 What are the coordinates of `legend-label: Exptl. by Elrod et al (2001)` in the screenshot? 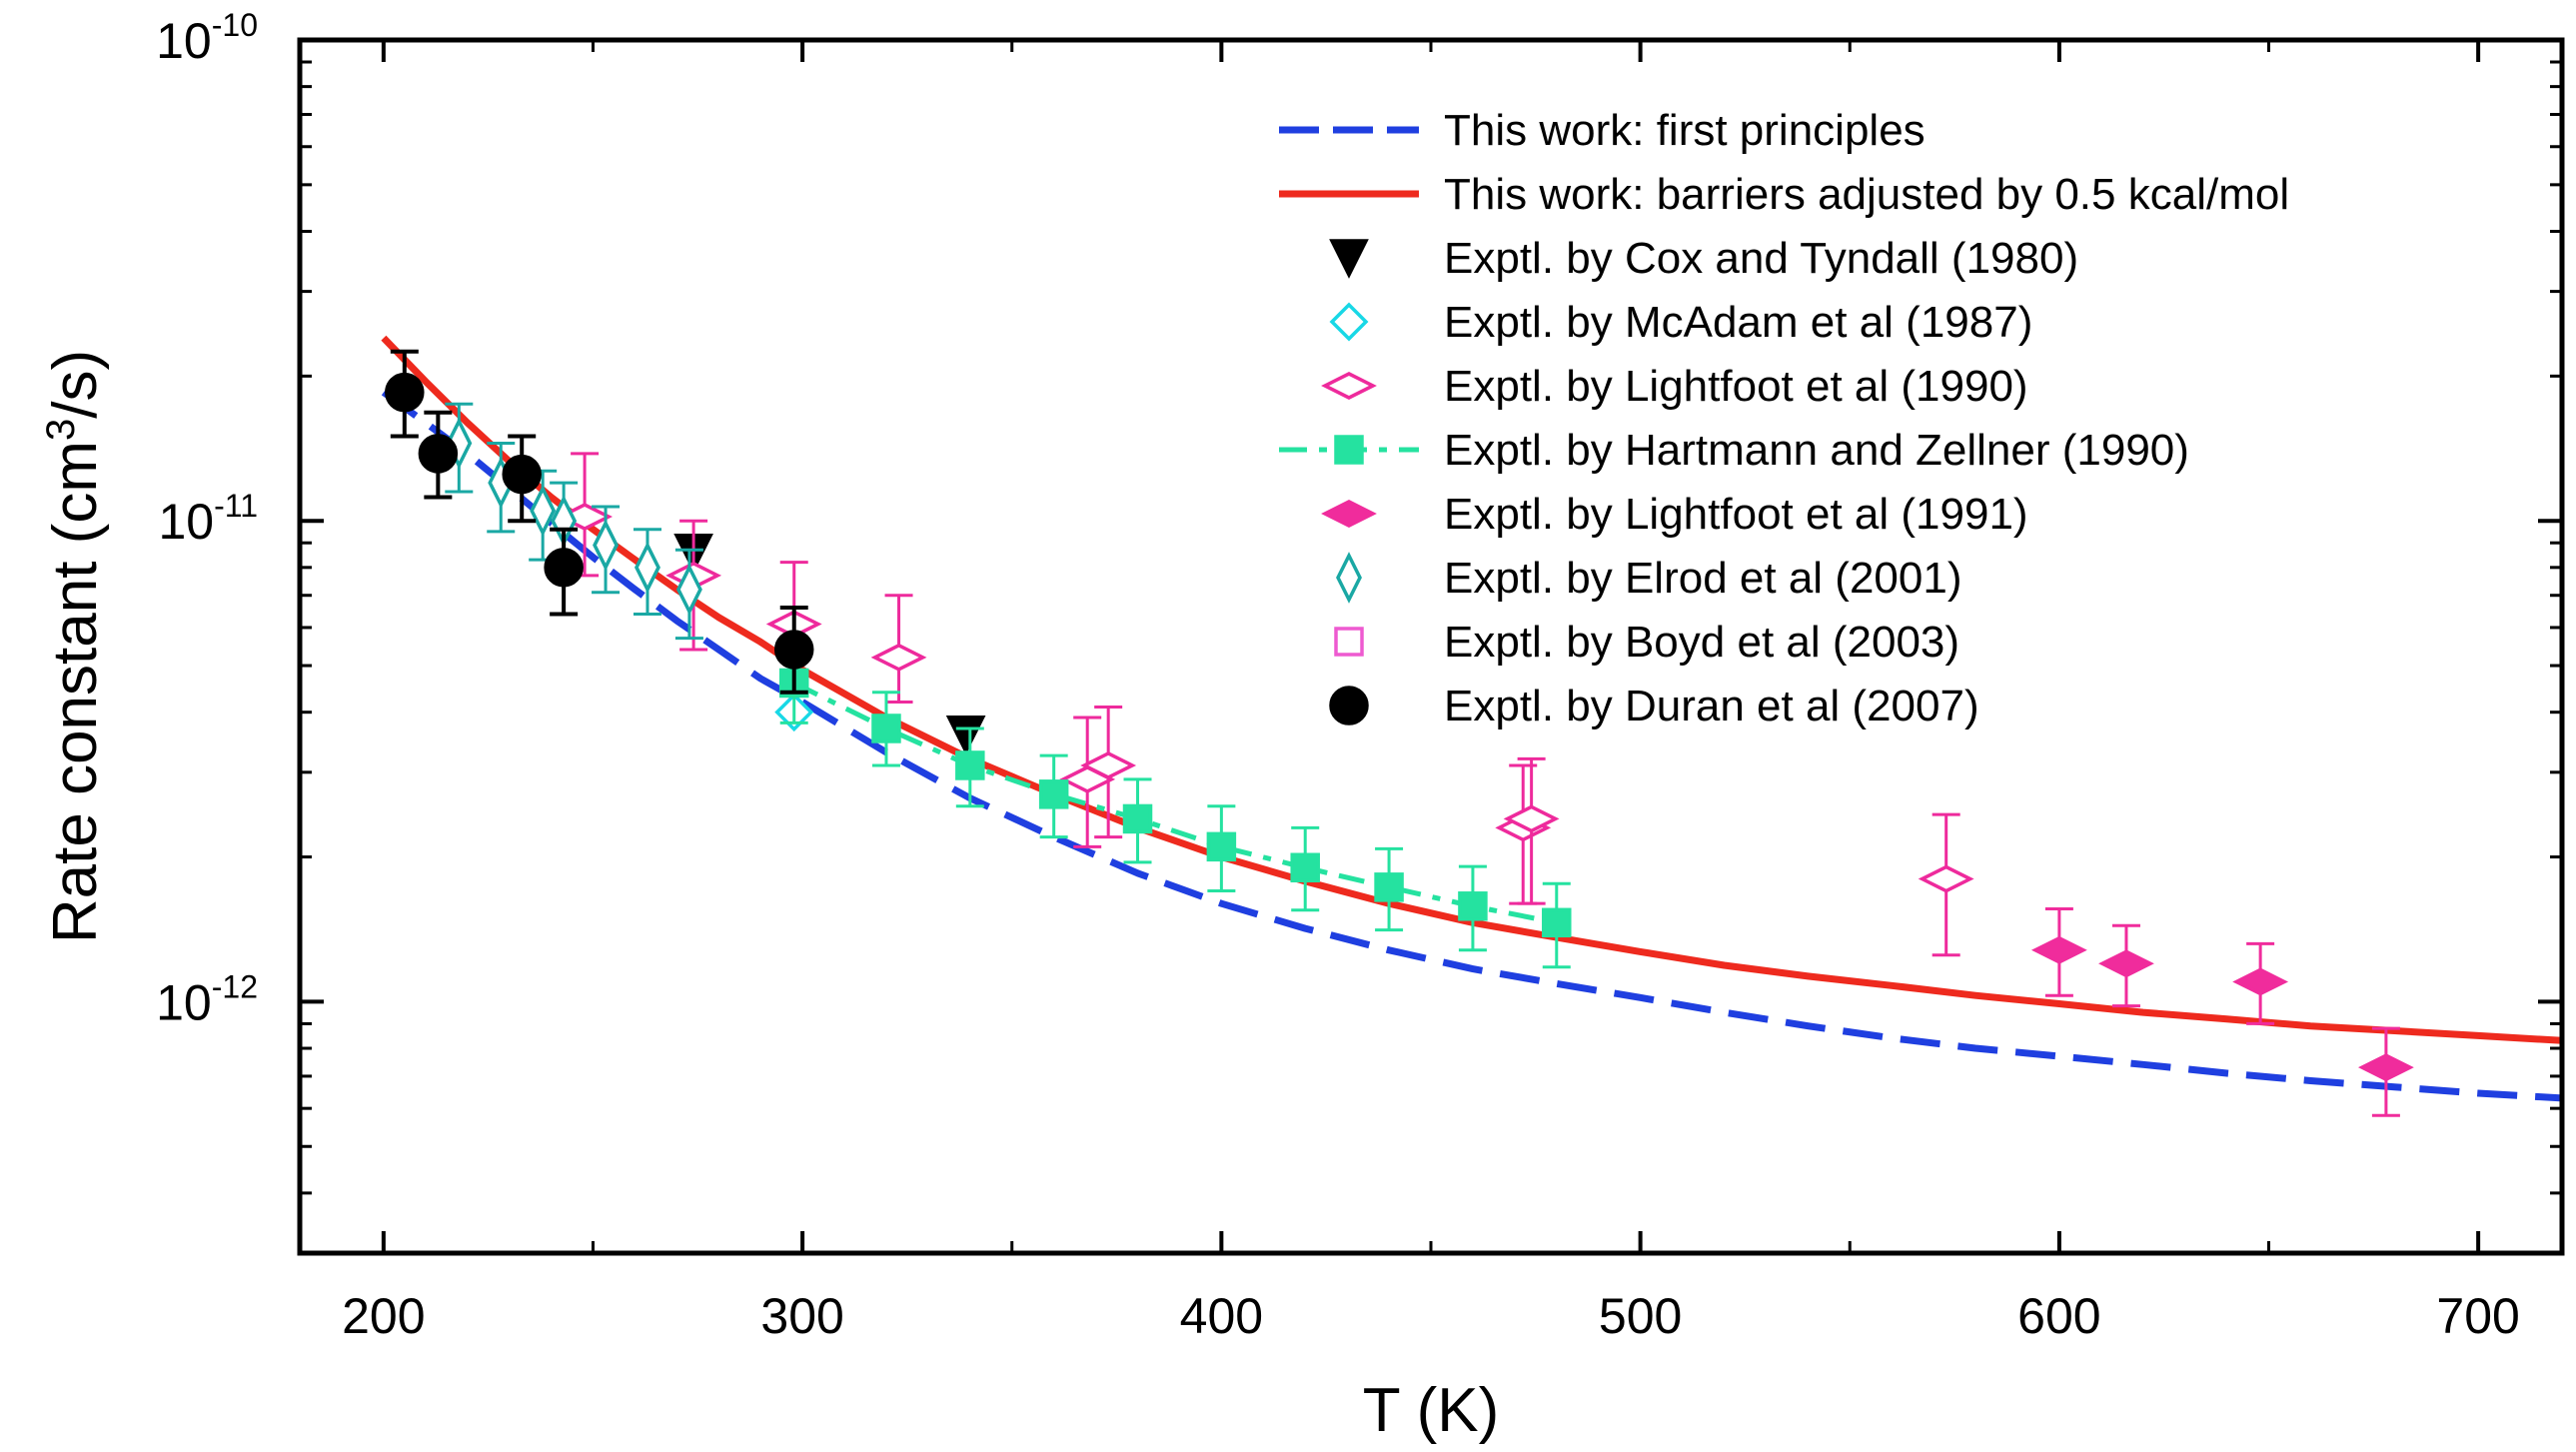 It's located at (1702, 579).